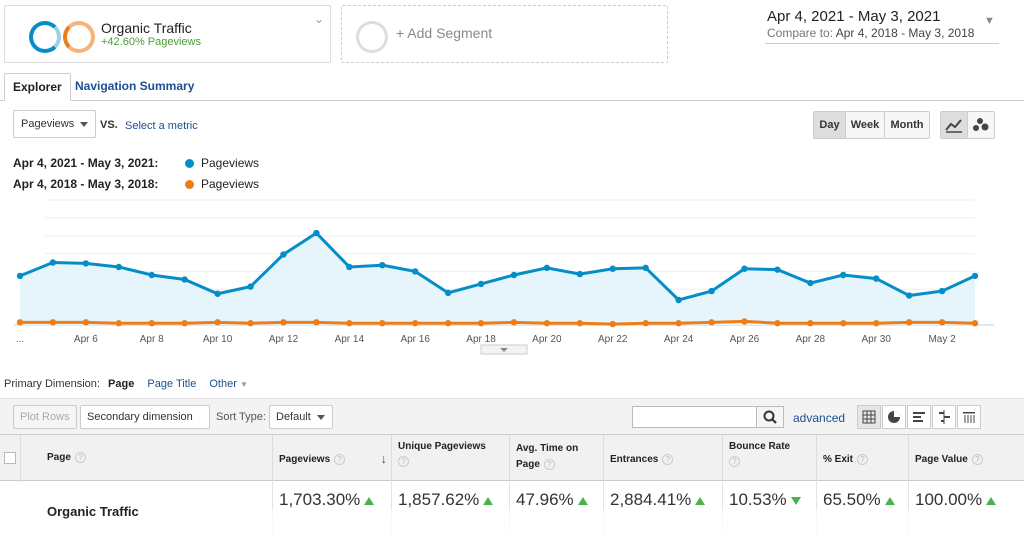  Describe the element at coordinates (907, 125) in the screenshot. I see `month-button: Month` at that location.